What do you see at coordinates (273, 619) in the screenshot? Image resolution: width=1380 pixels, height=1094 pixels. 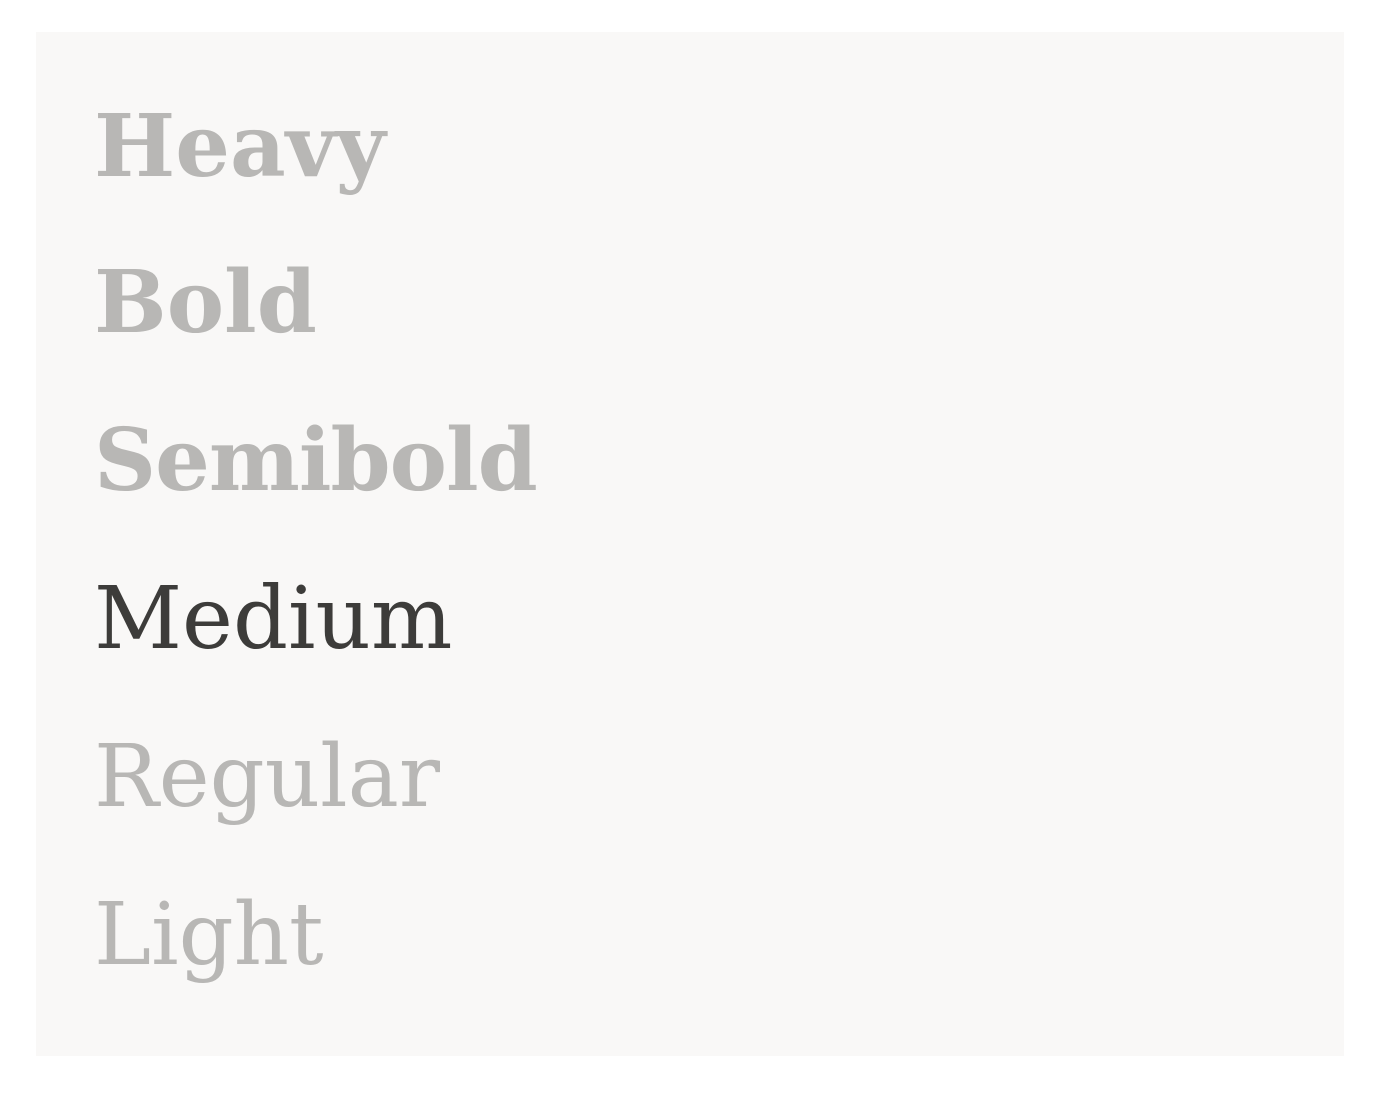 I see `weight-option-medium: Medium` at bounding box center [273, 619].